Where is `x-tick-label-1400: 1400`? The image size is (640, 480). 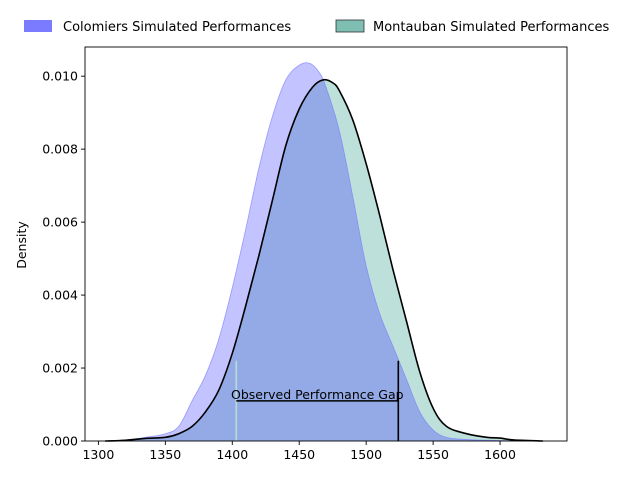
x-tick-label-1400: 1400 is located at coordinates (232, 454).